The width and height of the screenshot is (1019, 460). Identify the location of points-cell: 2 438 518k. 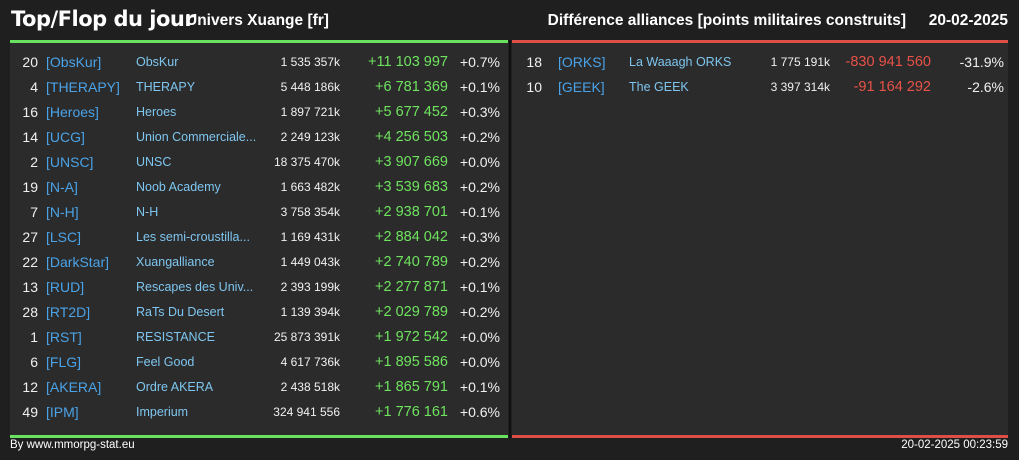
(310, 387).